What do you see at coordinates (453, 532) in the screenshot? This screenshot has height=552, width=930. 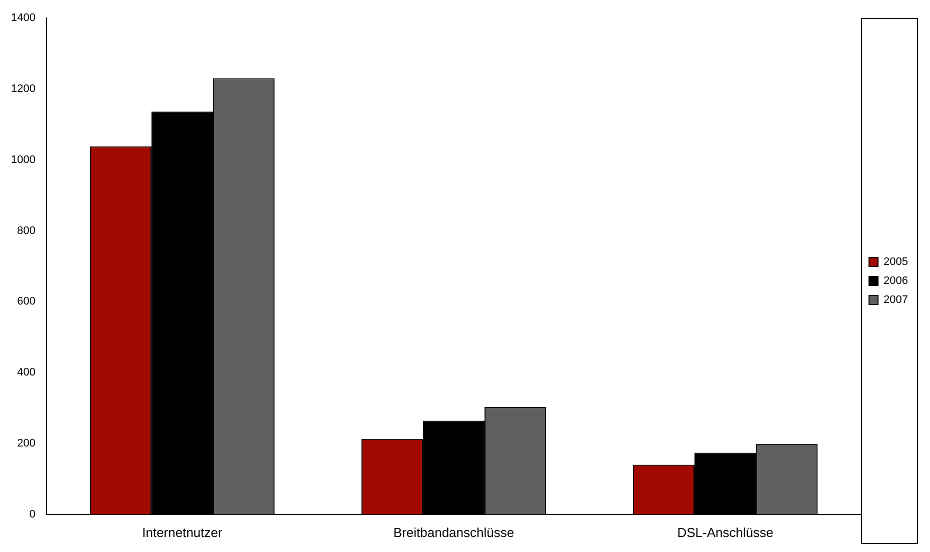 I see `x-tick-label: Breitbandanschlüsse` at bounding box center [453, 532].